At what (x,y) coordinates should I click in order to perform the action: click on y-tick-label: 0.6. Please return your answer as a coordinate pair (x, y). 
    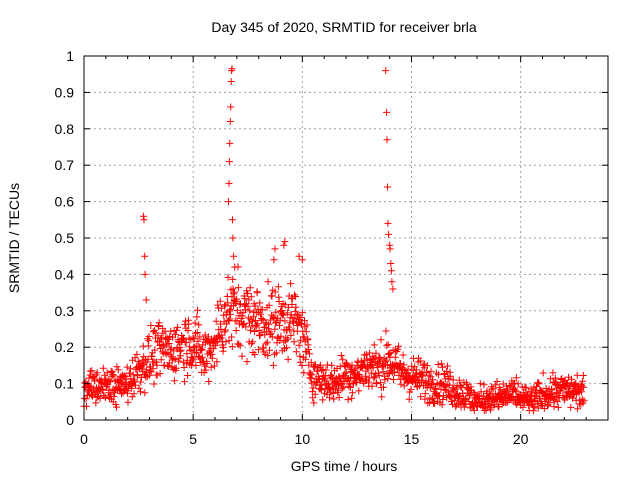
    Looking at the image, I should click on (65, 202).